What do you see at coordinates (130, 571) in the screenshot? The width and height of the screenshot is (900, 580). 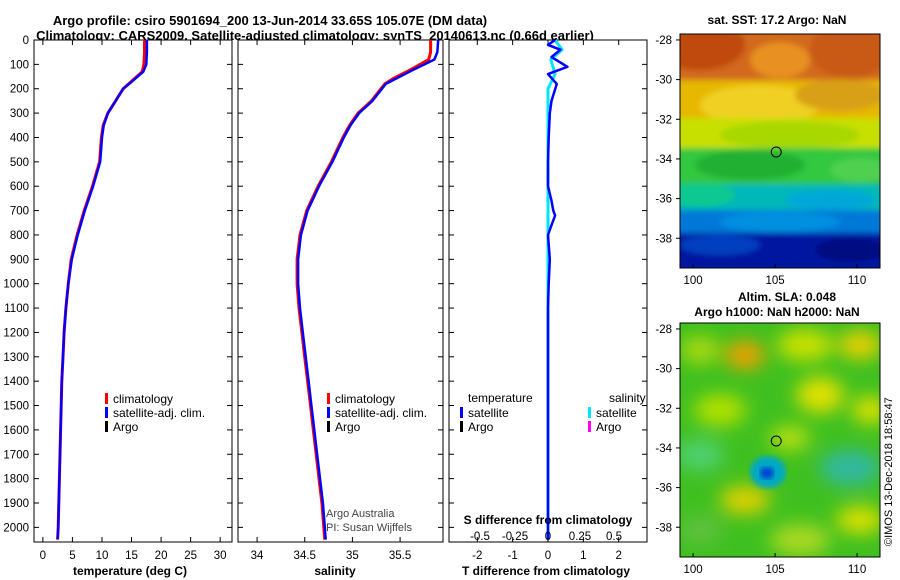 I see `temperature-xlabel: temperature (deg C)` at bounding box center [130, 571].